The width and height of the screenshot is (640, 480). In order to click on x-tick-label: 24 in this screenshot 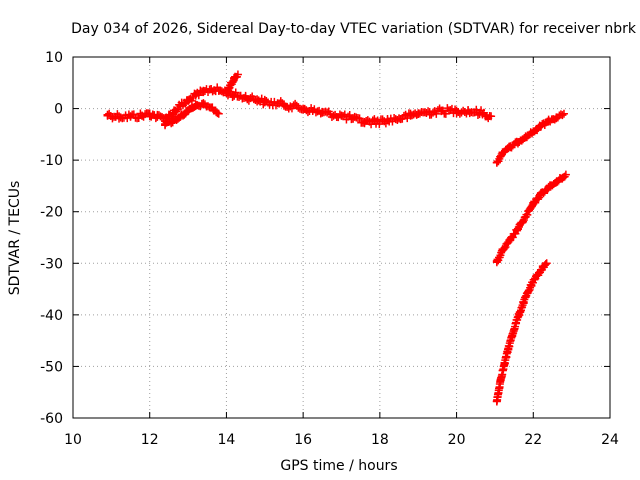, I will do `click(610, 440)`.